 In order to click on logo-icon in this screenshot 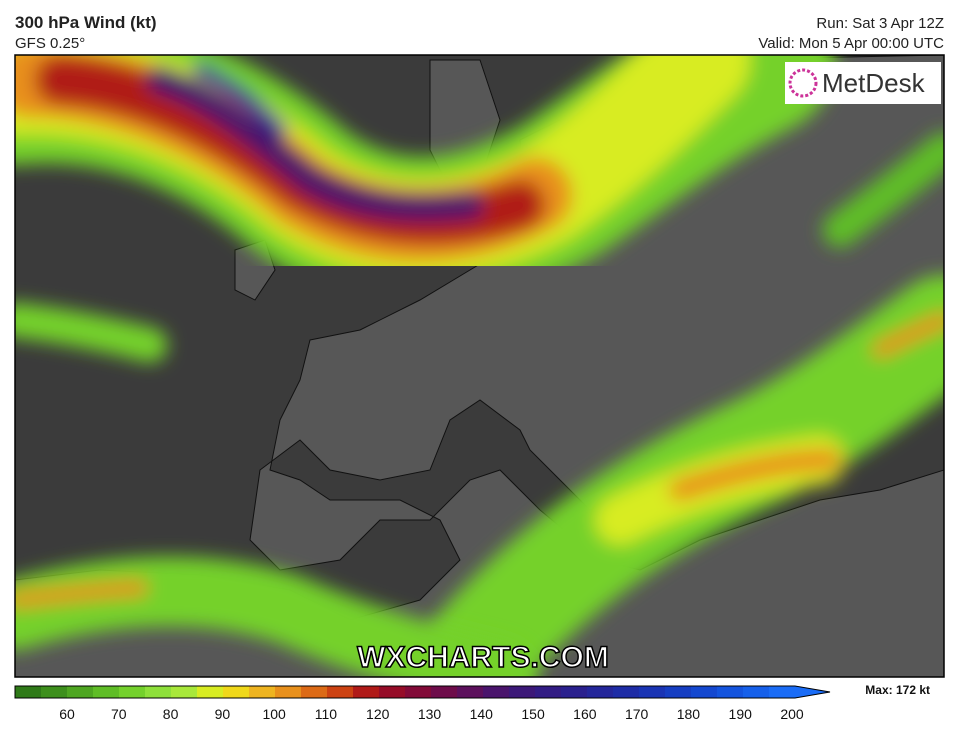, I will do `click(803, 83)`.